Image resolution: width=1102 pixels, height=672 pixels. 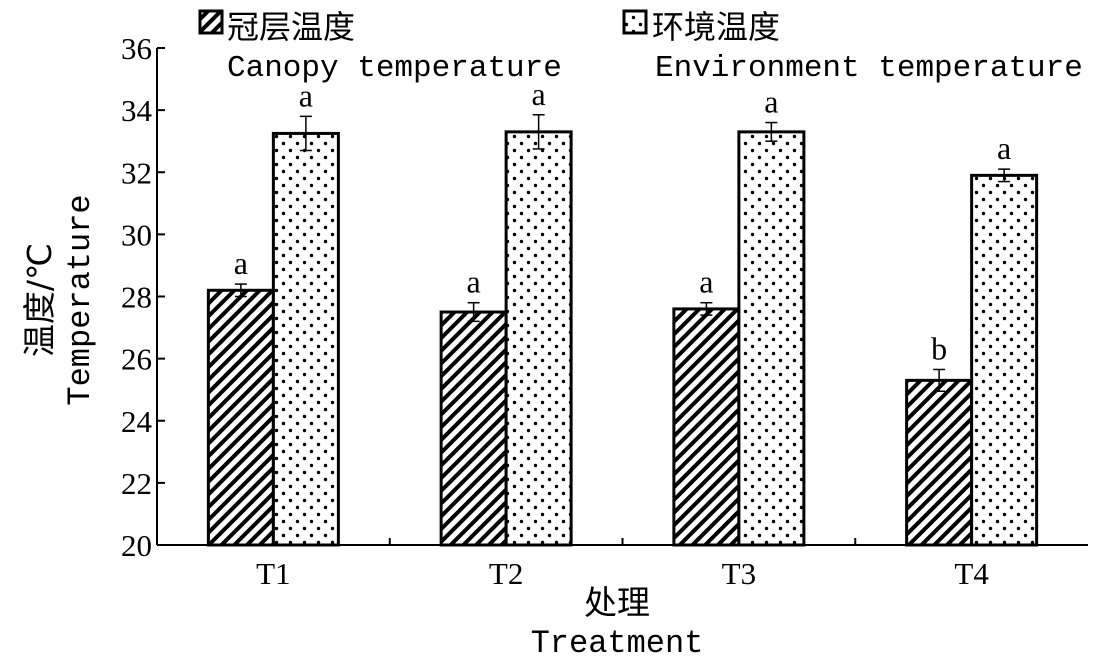 What do you see at coordinates (617, 643) in the screenshot?
I see `x-axis-title-en: Treatment` at bounding box center [617, 643].